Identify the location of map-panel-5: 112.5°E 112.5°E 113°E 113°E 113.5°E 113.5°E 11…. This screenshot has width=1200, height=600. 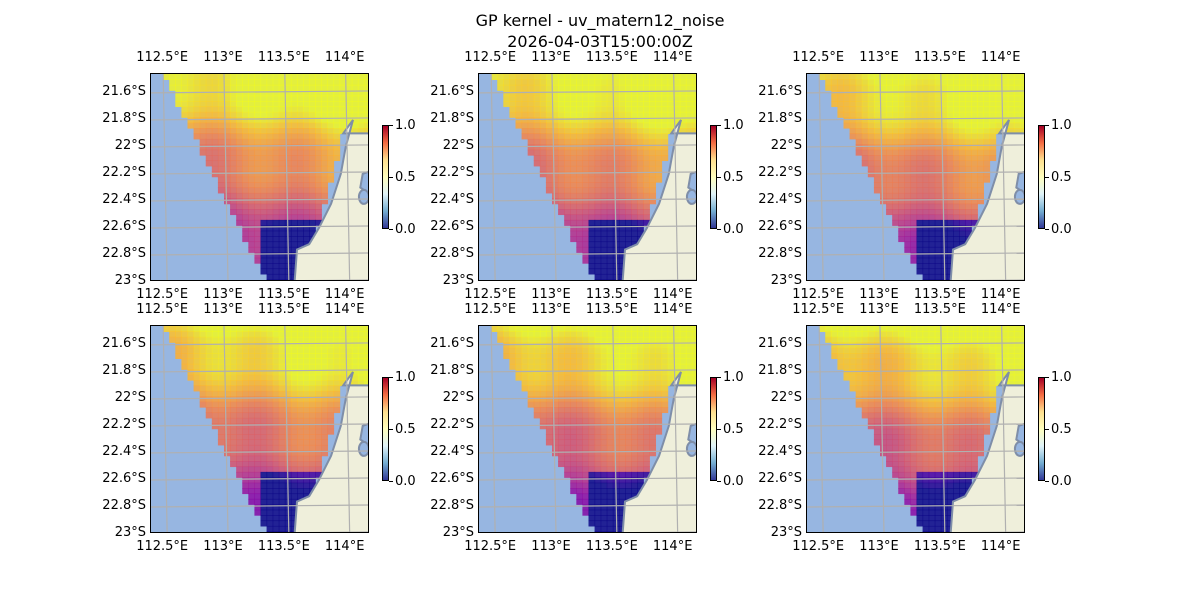
(588, 428).